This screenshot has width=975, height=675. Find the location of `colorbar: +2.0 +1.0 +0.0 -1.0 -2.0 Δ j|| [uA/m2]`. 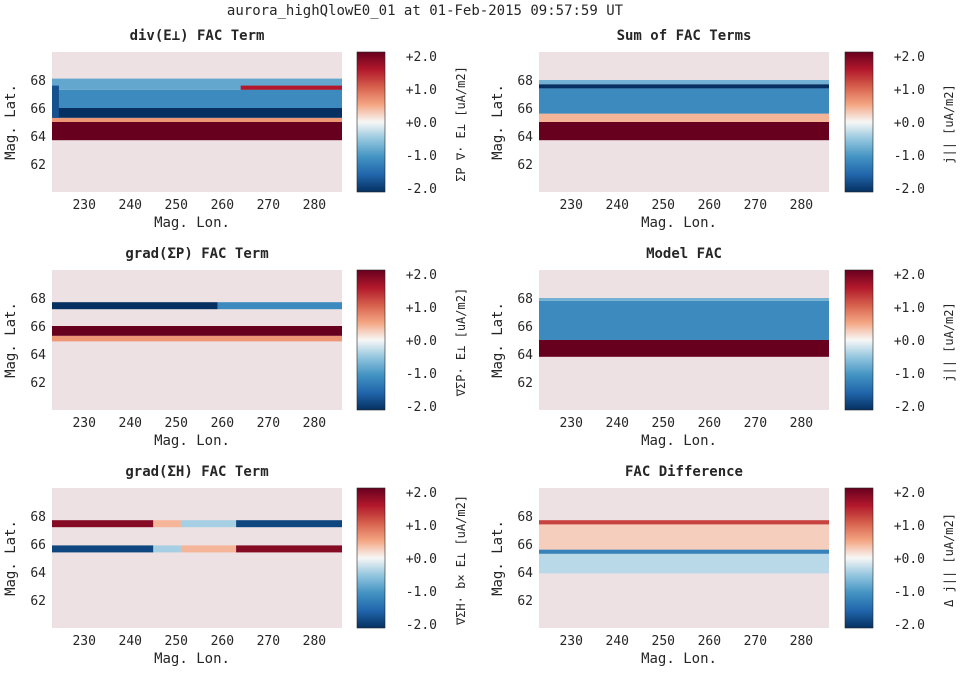

colorbar: +2.0 +1.0 +0.0 -1.0 -2.0 Δ j|| [uA/m2] is located at coordinates (900, 559).